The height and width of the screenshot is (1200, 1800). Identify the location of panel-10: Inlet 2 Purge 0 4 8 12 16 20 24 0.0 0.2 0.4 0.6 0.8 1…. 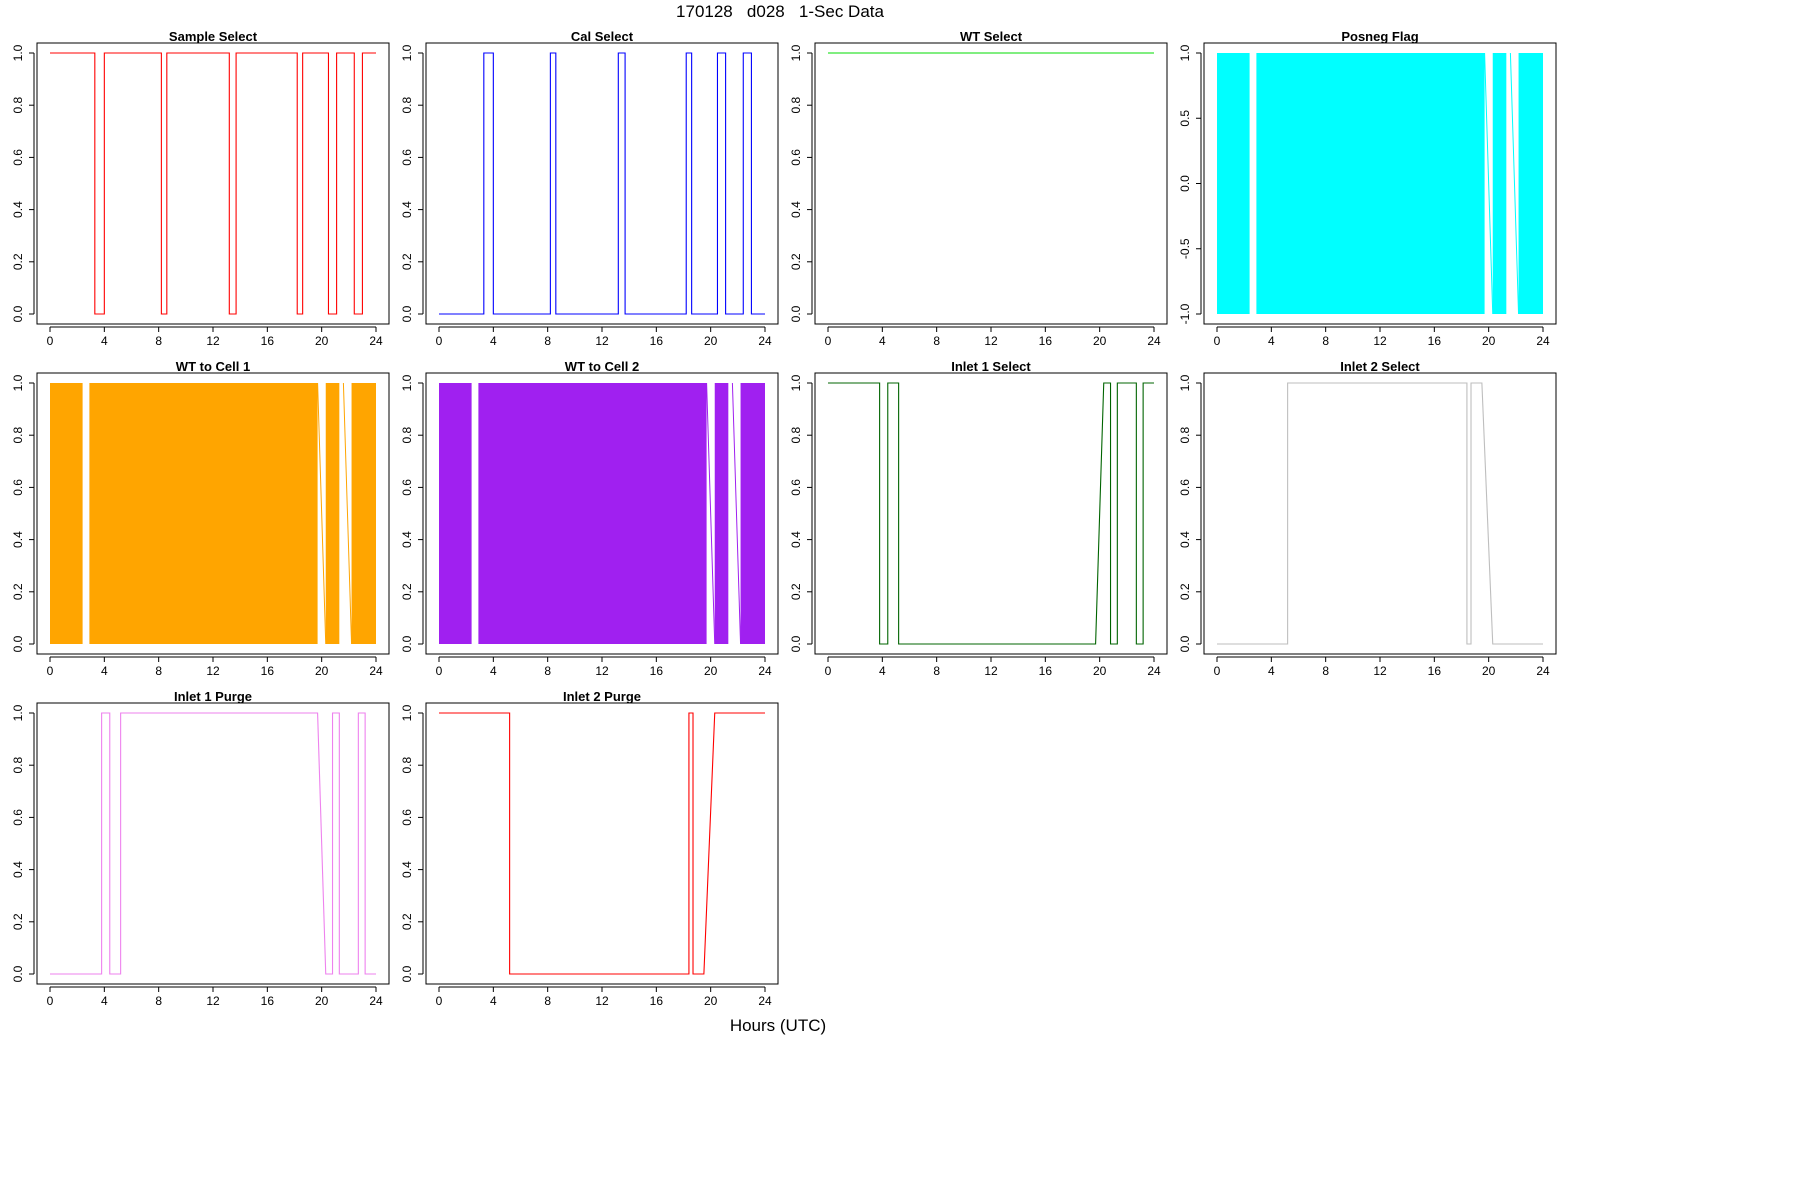
(589, 848).